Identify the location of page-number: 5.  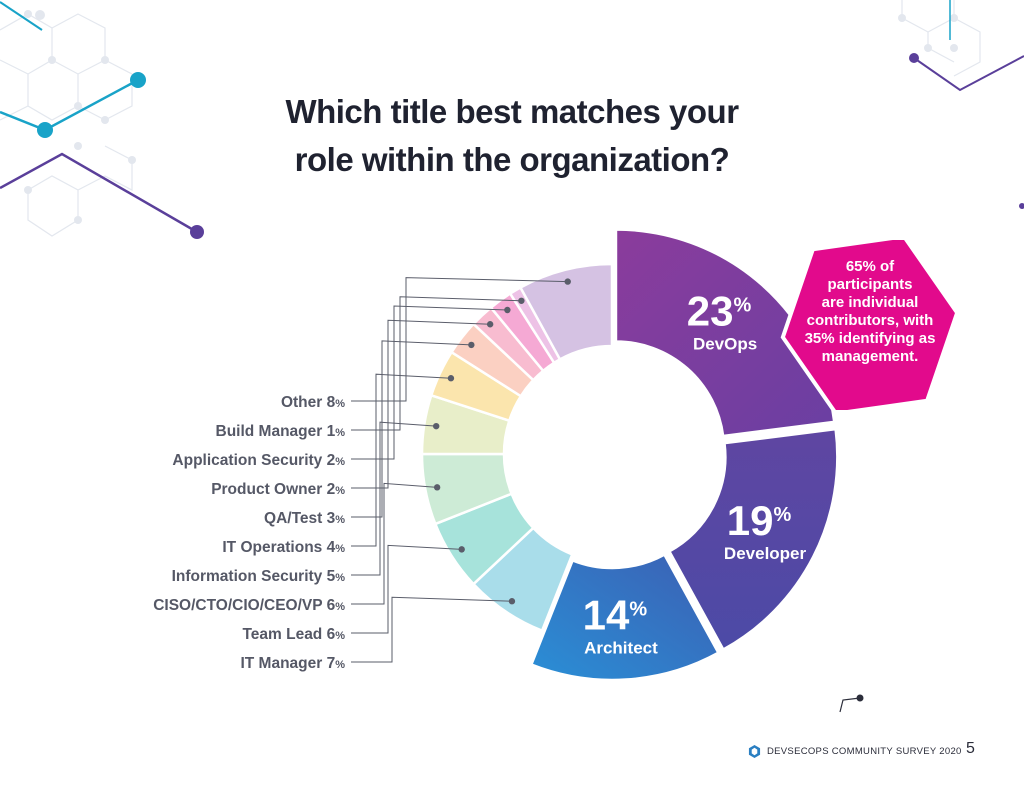
(970, 748).